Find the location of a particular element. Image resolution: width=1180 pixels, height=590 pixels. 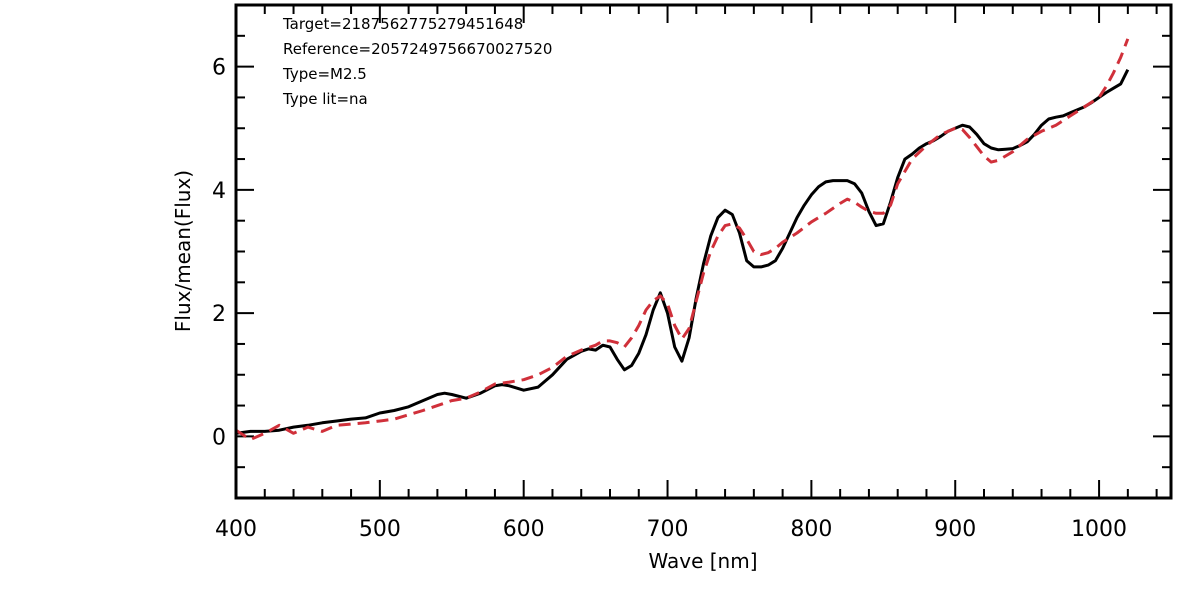

annotation-line: Target=2187562775279451648 is located at coordinates (402, 24).